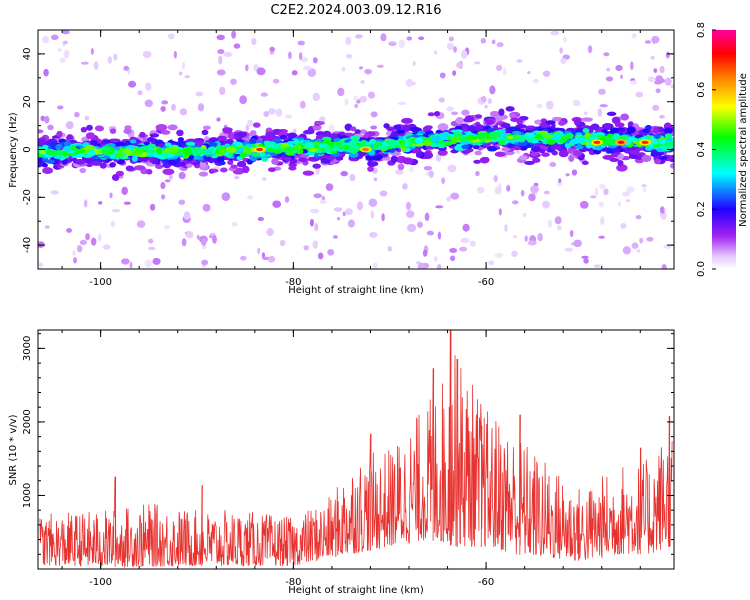  I want to click on colorbar-ticks: 0.0 0.2 0.4 0.6 0.8, so click(706, 149).